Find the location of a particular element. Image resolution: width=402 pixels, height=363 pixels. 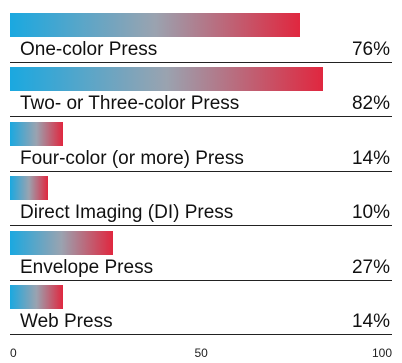

category-label: Two- or Three-color Press is located at coordinates (130, 104).